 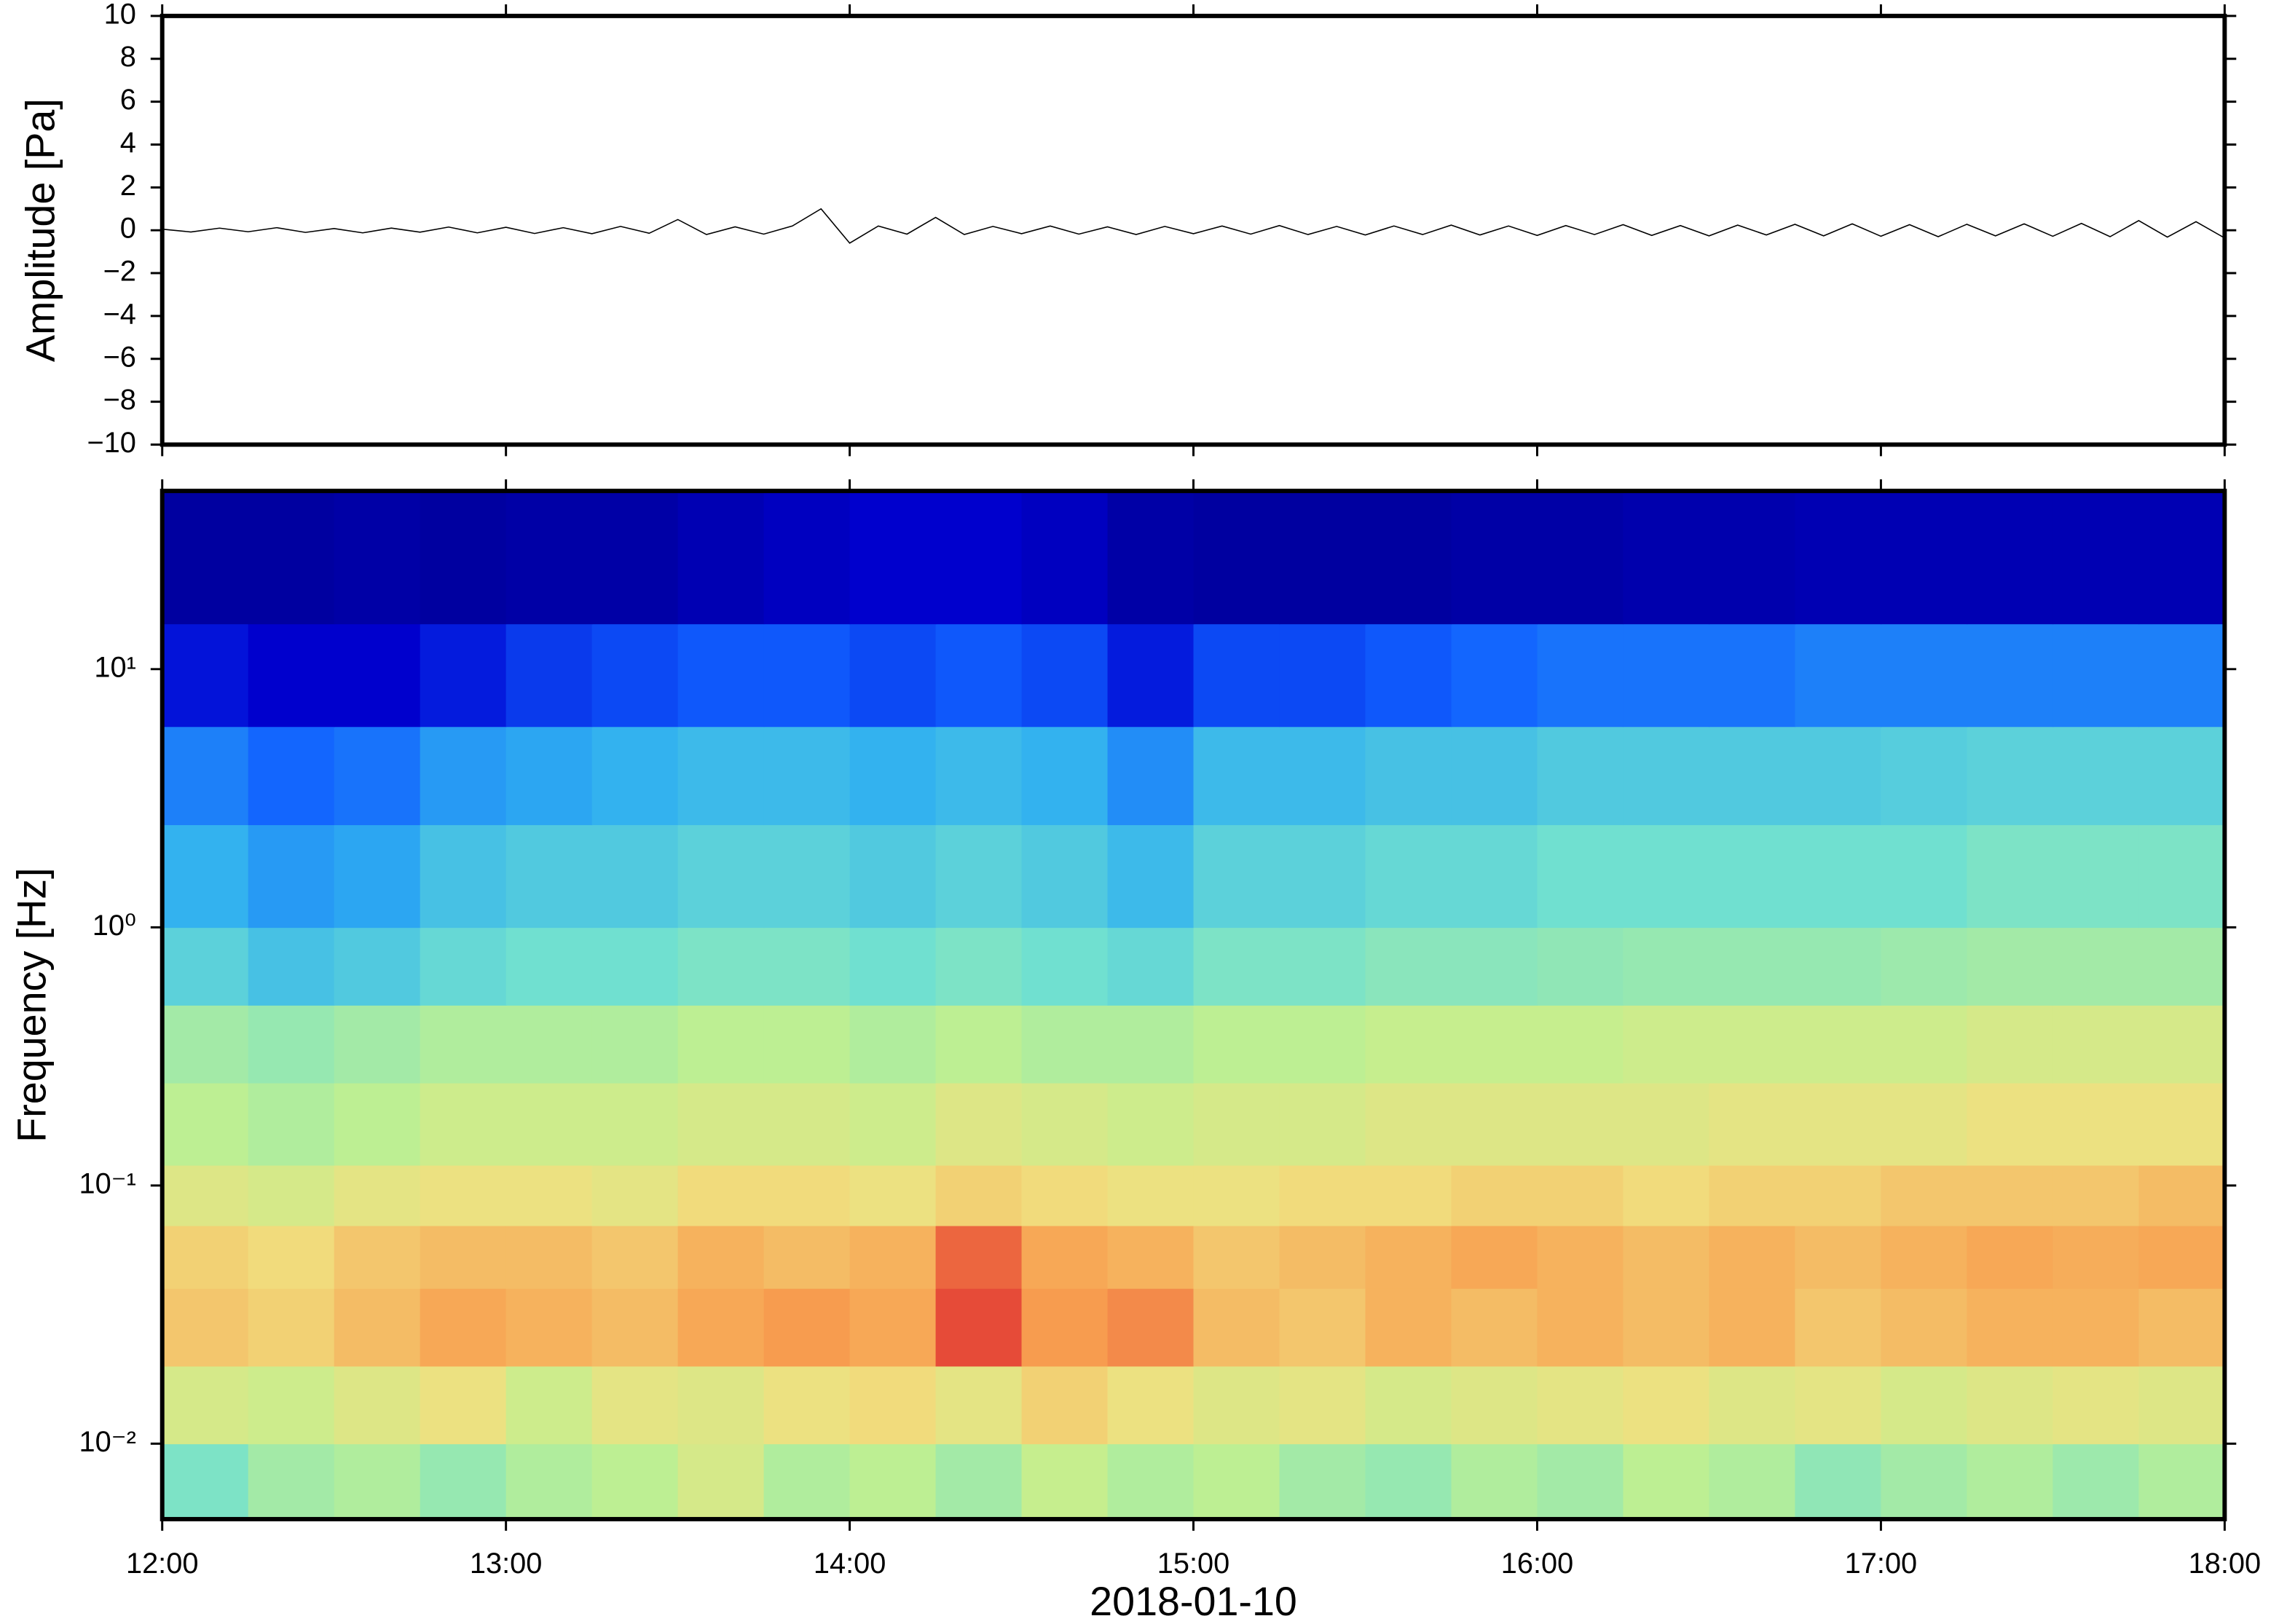 I want to click on x-tick-label: 15:00, so click(x=1193, y=1564).